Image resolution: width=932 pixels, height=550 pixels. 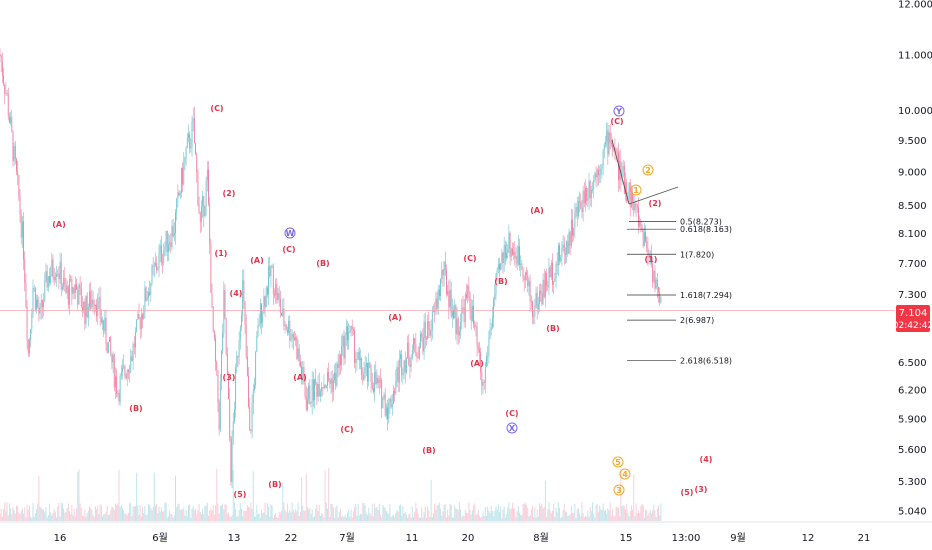 What do you see at coordinates (236, 293) in the screenshot?
I see `wave-label-text: (4)` at bounding box center [236, 293].